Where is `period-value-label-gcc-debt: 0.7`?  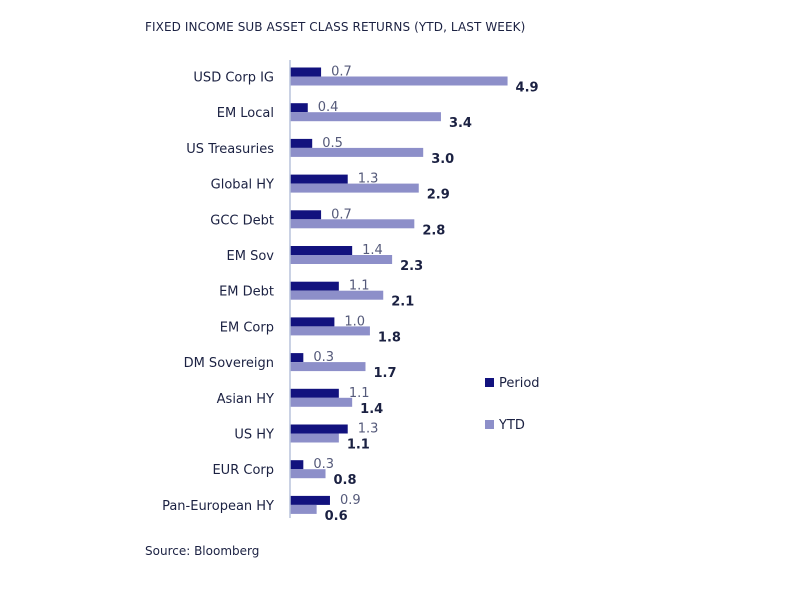
period-value-label-gcc-debt: 0.7 is located at coordinates (341, 214).